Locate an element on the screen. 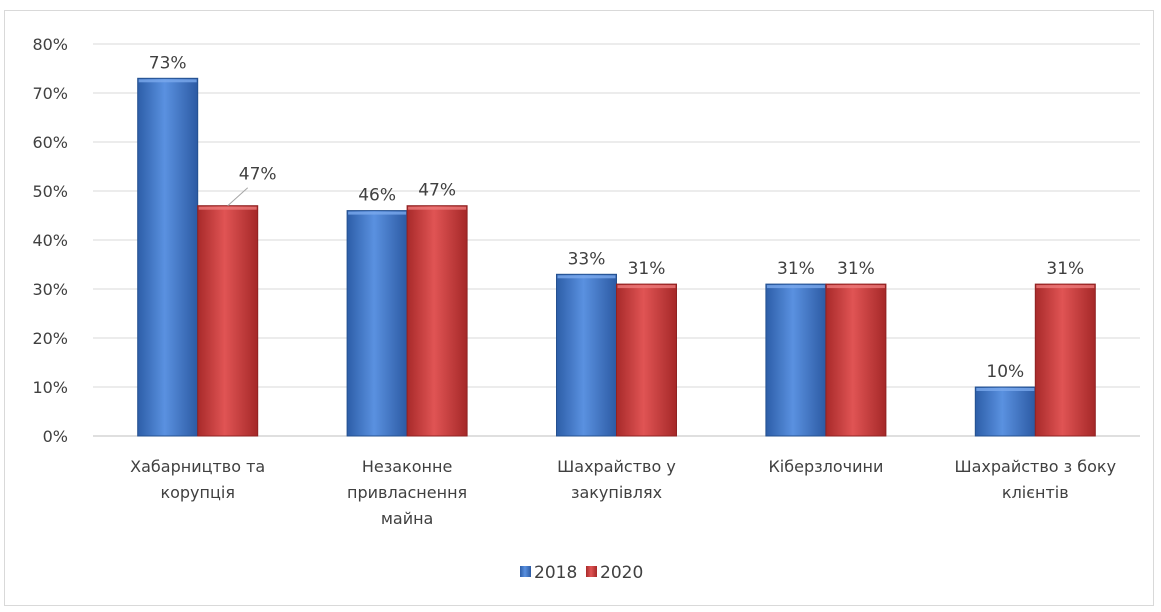 The height and width of the screenshot is (612, 1161). x-category-label: привласнення is located at coordinates (407, 492).